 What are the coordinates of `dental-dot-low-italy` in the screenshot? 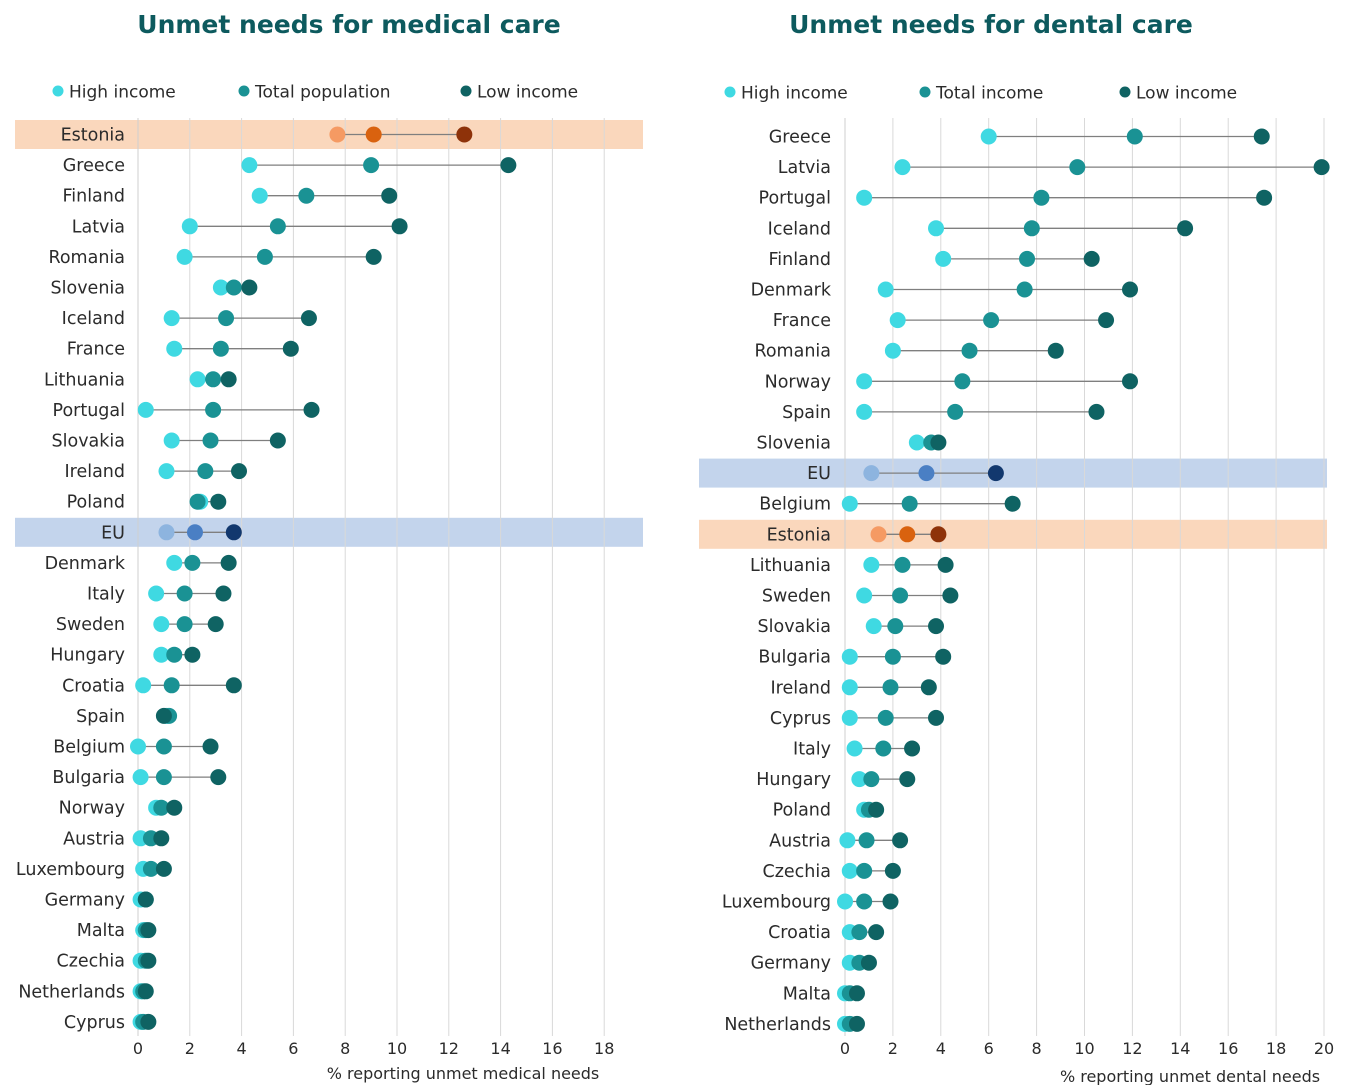 It's located at (912, 748).